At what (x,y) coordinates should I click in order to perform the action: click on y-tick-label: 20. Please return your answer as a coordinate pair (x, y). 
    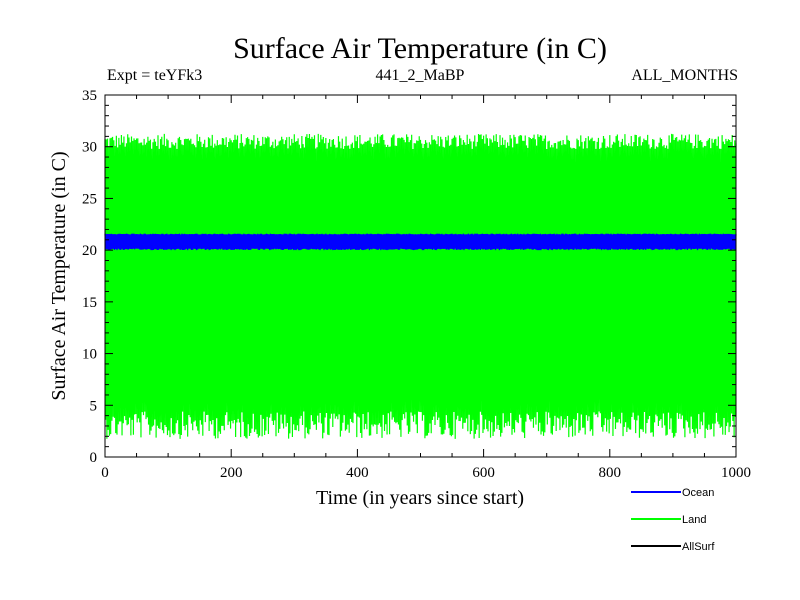
    Looking at the image, I should click on (89, 251).